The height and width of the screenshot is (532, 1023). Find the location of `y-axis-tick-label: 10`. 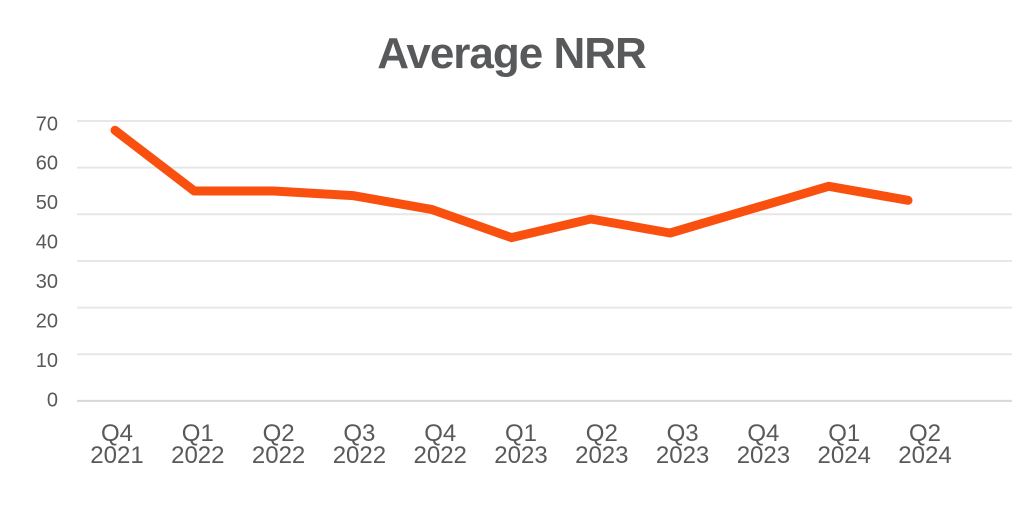

y-axis-tick-label: 10 is located at coordinates (47, 361).